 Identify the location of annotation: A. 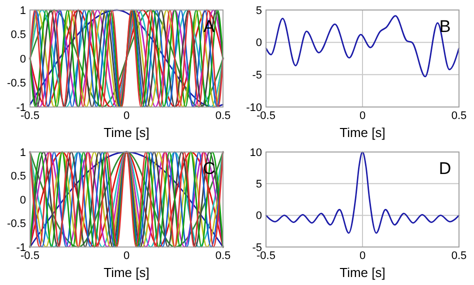
(209, 26).